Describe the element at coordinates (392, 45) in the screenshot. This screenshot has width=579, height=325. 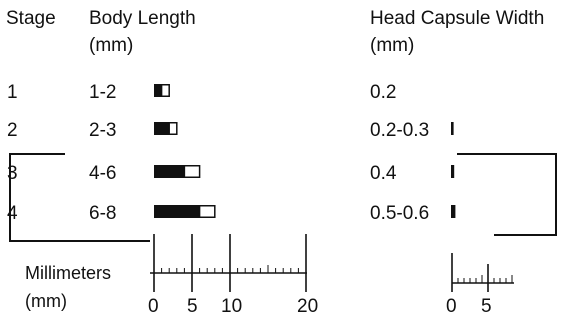
I see `head-width-unit: (mm)` at that location.